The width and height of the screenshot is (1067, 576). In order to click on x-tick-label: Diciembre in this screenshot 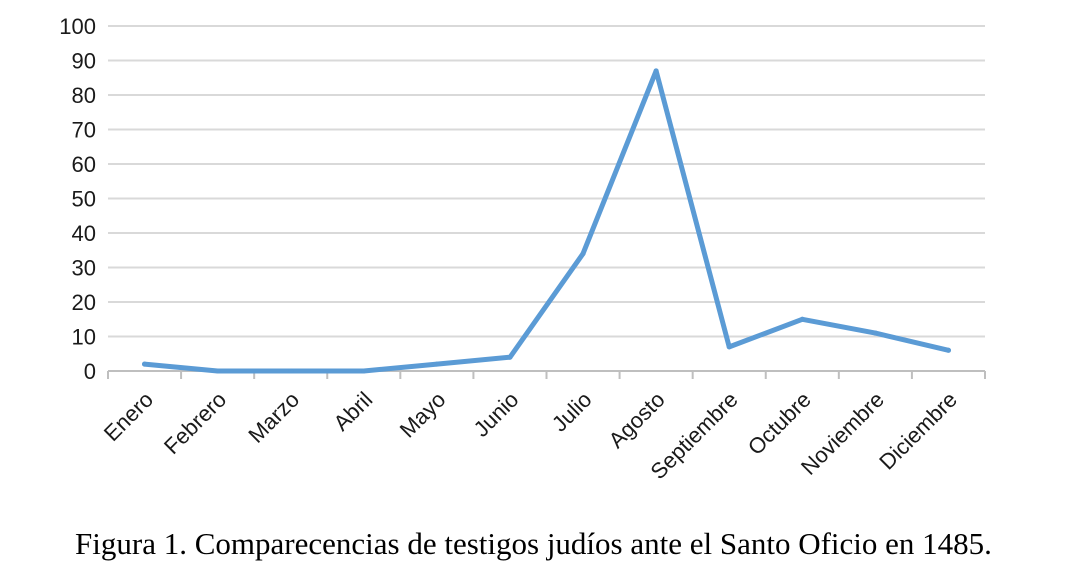, I will do `click(918, 431)`.